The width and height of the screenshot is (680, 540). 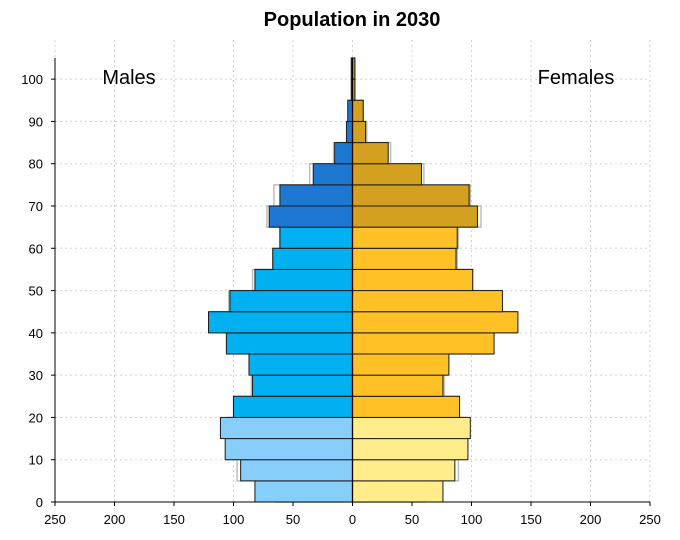 What do you see at coordinates (39, 502) in the screenshot?
I see `y-tick-label: 0` at bounding box center [39, 502].